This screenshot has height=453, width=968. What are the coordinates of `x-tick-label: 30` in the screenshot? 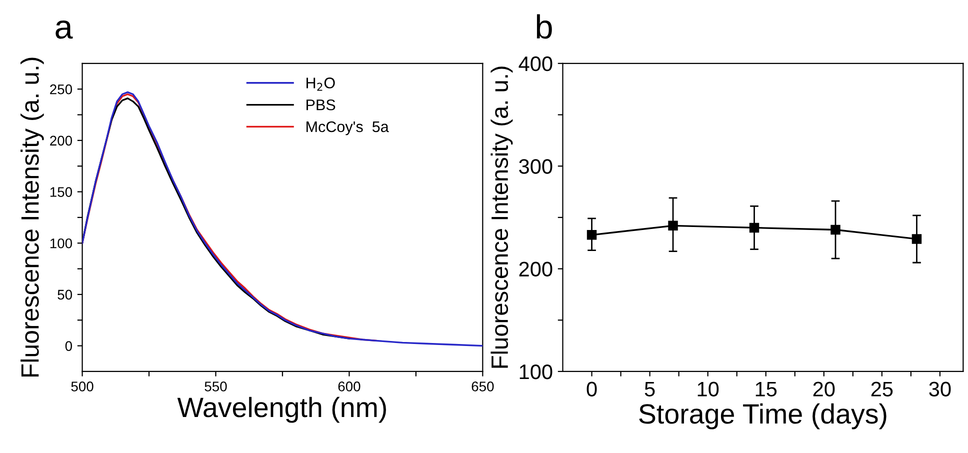 It's located at (940, 389).